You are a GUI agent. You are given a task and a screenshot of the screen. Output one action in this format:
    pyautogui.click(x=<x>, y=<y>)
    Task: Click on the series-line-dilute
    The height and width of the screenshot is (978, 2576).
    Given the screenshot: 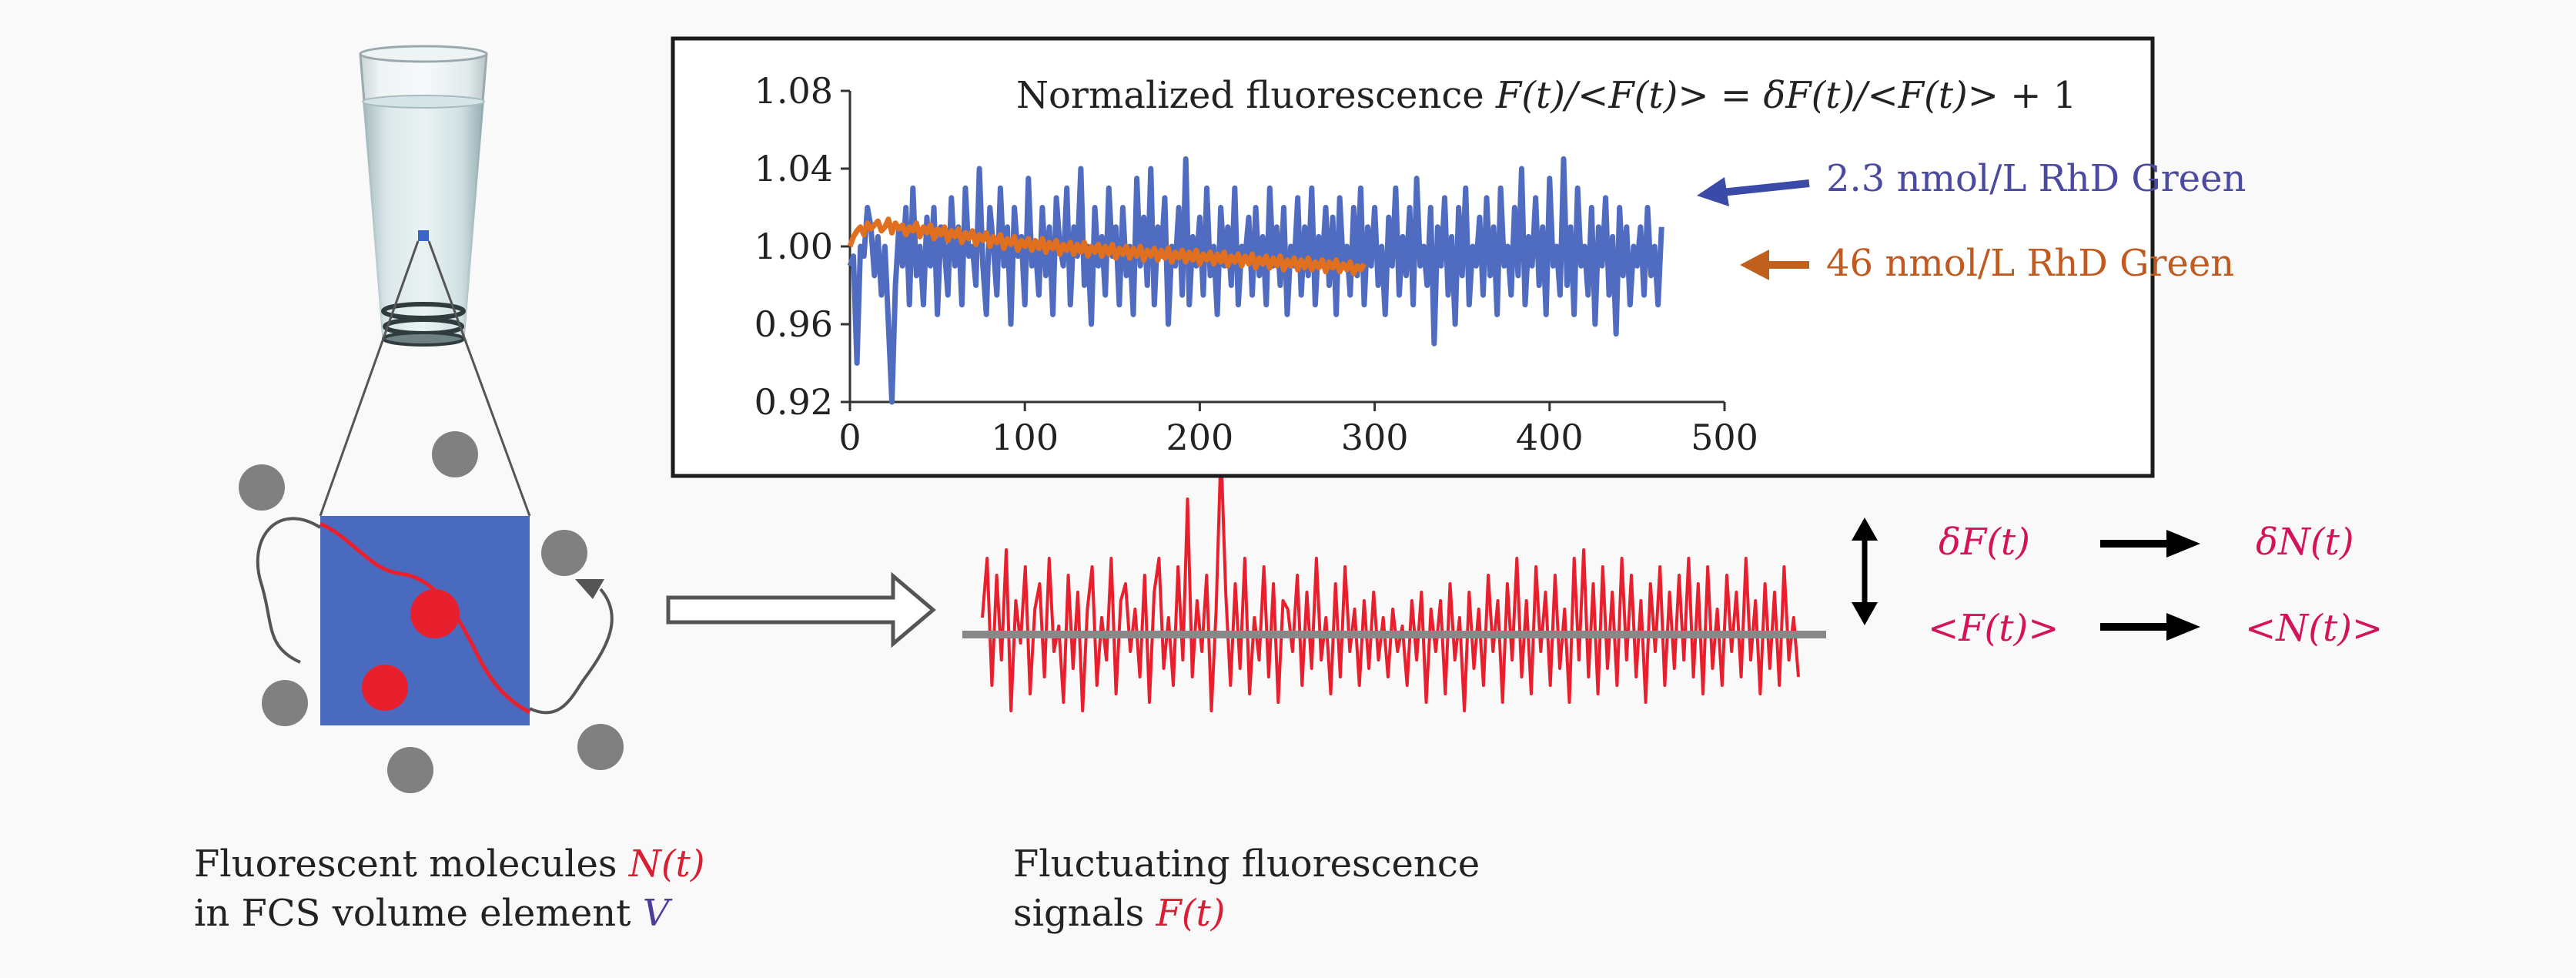 What is the action you would take?
    pyautogui.click(x=1256, y=280)
    